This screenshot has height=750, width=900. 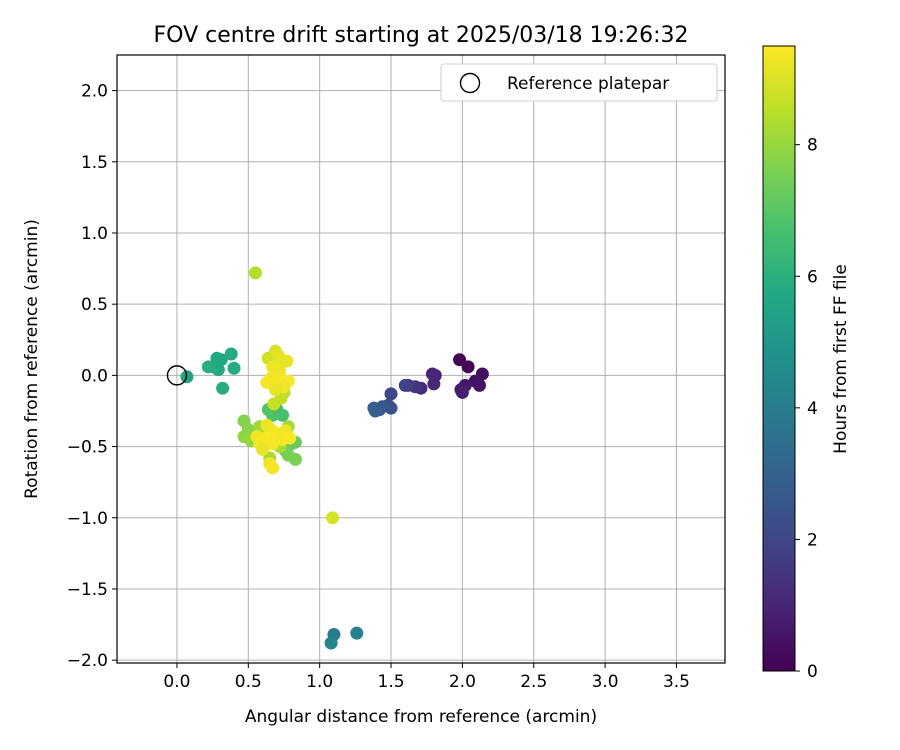 I want to click on x-tick-label: 1.0, so click(x=319, y=682).